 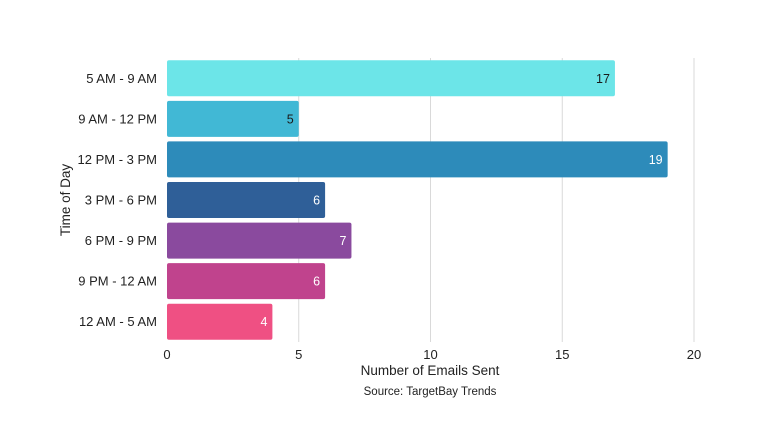 I want to click on bar-value-label: 4, so click(x=263, y=322).